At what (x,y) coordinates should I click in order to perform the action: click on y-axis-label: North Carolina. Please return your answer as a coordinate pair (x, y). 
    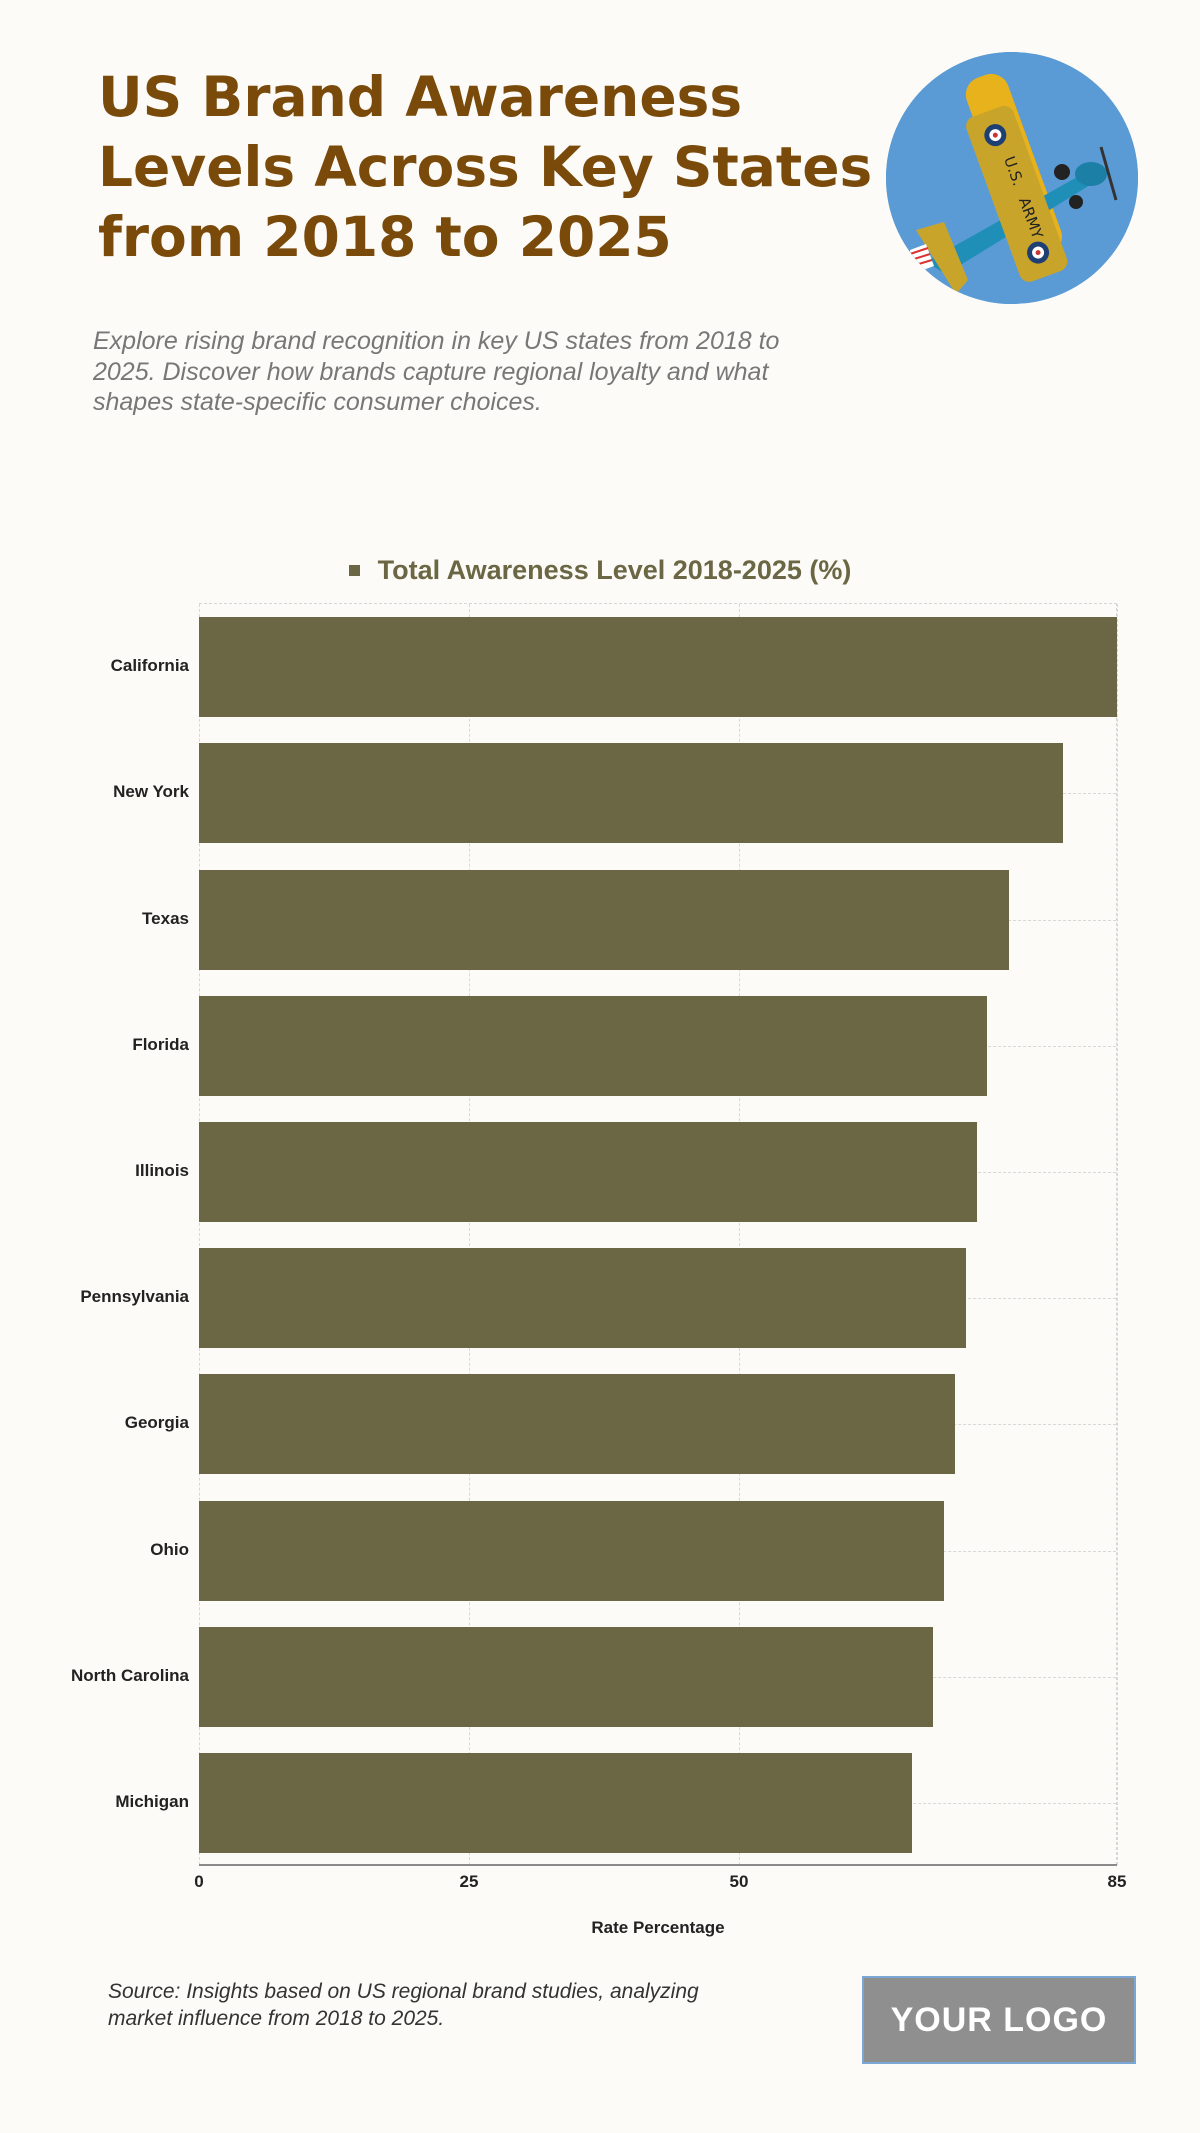
    Looking at the image, I should click on (129, 1675).